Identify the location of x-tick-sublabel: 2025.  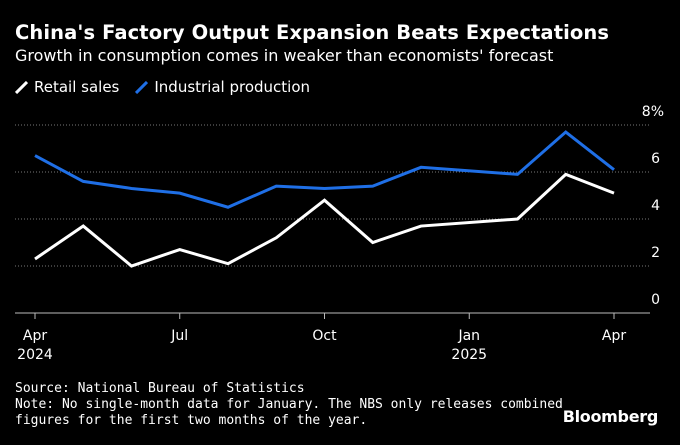
(469, 355).